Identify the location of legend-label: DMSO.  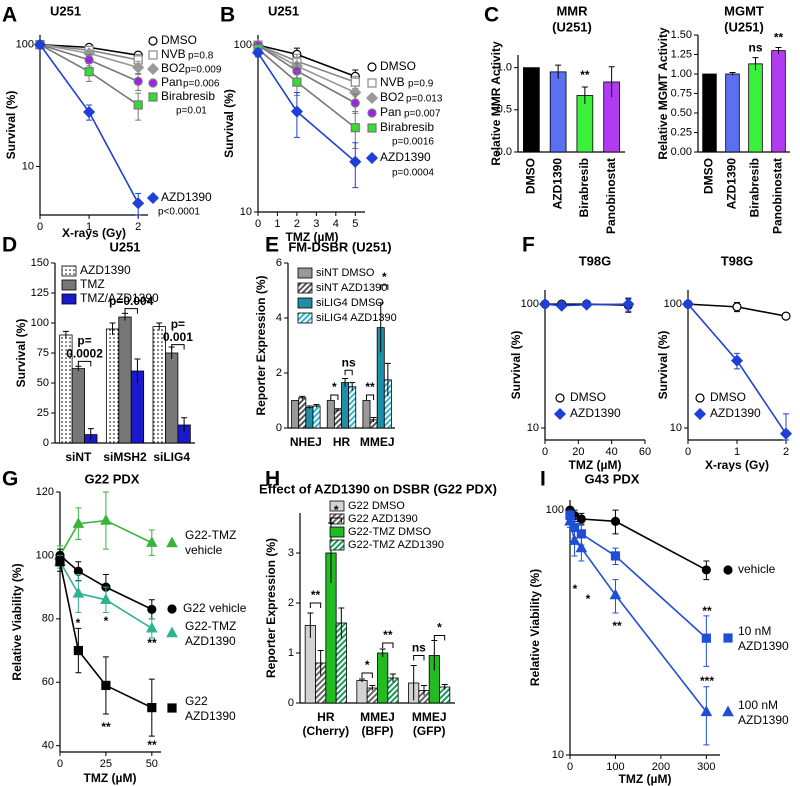
(179, 40).